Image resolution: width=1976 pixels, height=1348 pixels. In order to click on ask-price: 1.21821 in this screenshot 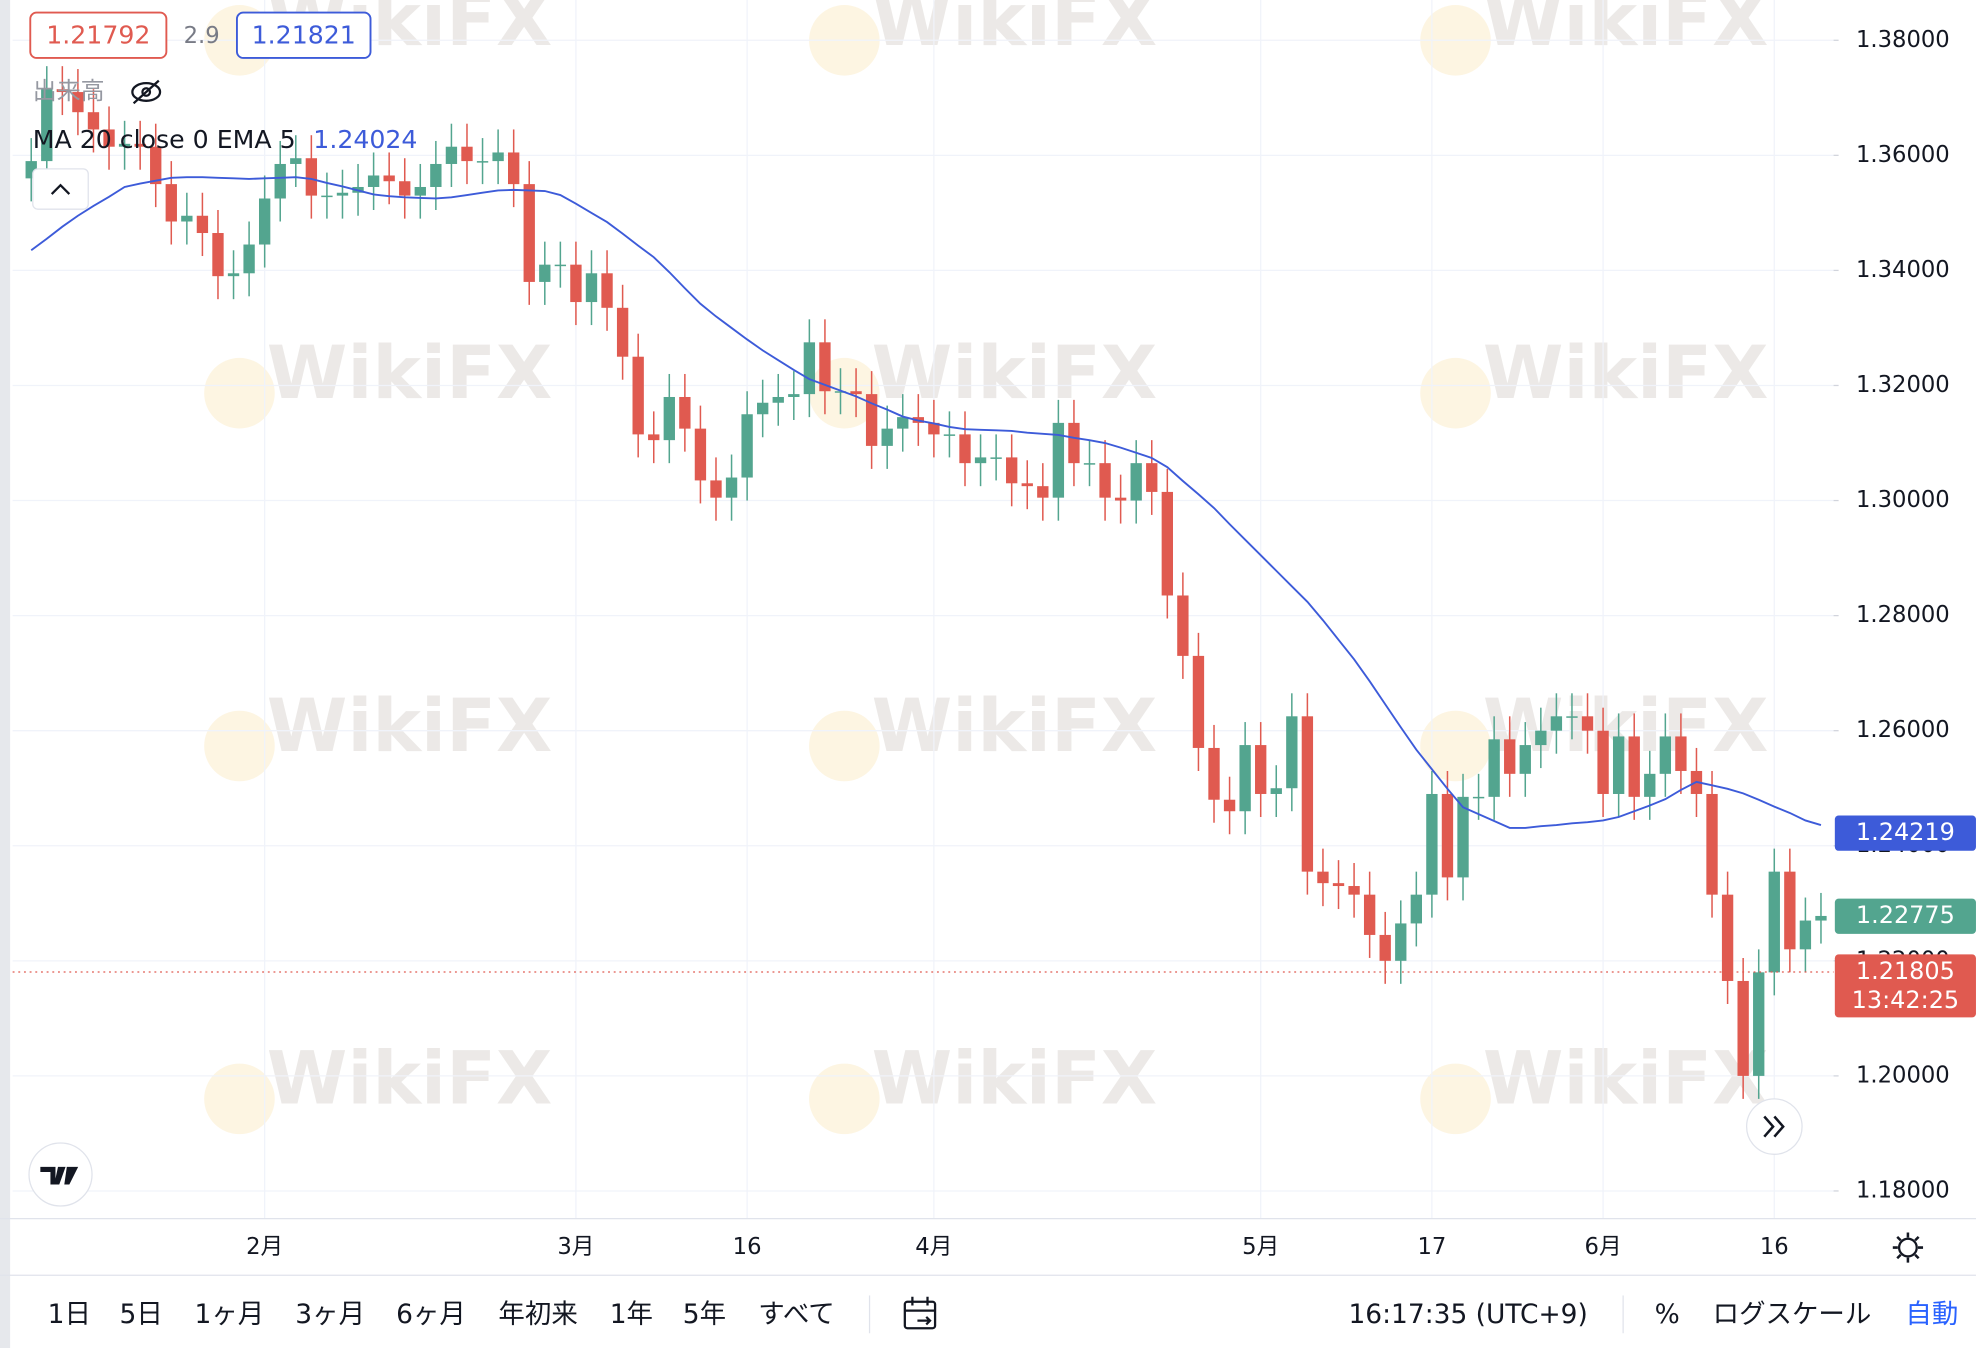, I will do `click(304, 35)`.